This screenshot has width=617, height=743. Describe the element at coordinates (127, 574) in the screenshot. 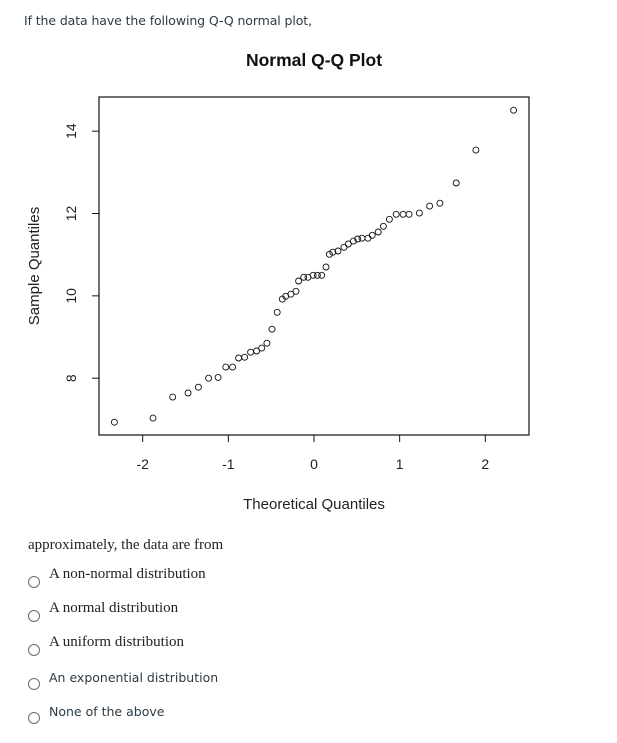

I see `option-label: A non-normal distribution` at that location.